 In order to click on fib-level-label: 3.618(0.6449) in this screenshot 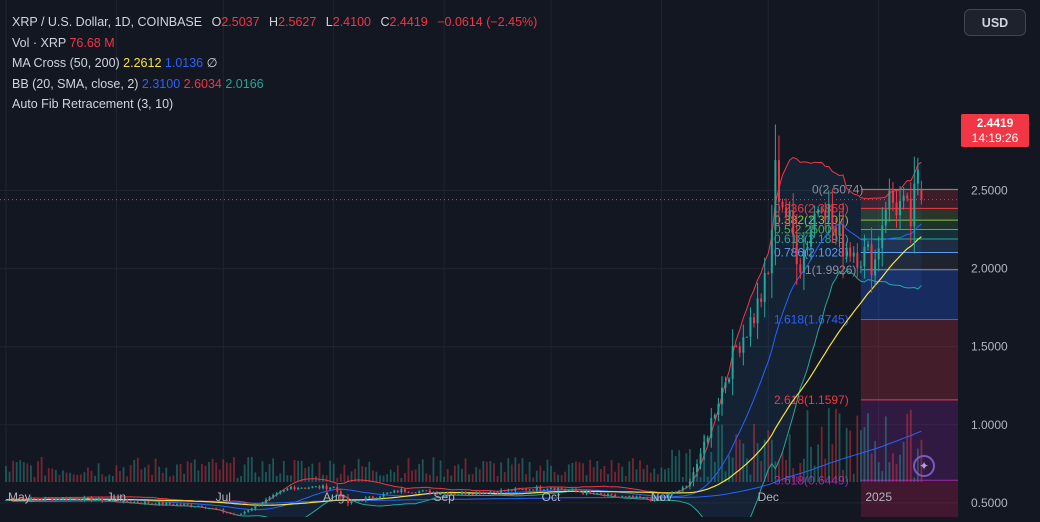, I will do `click(811, 480)`.